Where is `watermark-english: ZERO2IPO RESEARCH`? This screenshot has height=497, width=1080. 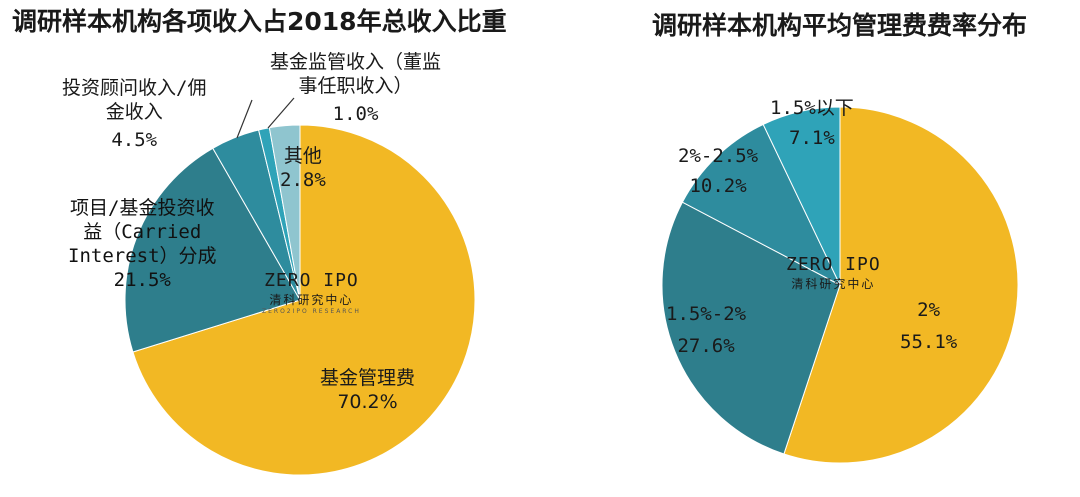
watermark-english: ZERO2IPO RESEARCH is located at coordinates (311, 311).